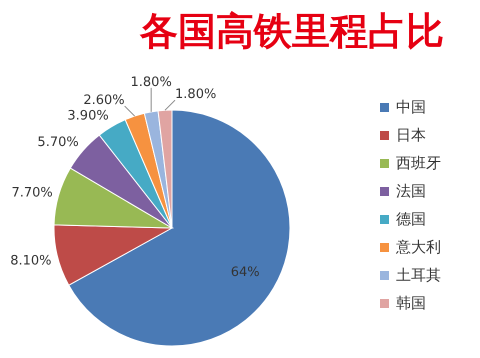 The height and width of the screenshot is (358, 480). Describe the element at coordinates (291, 31) in the screenshot. I see `chart-title: 各国高铁里程占比` at that location.